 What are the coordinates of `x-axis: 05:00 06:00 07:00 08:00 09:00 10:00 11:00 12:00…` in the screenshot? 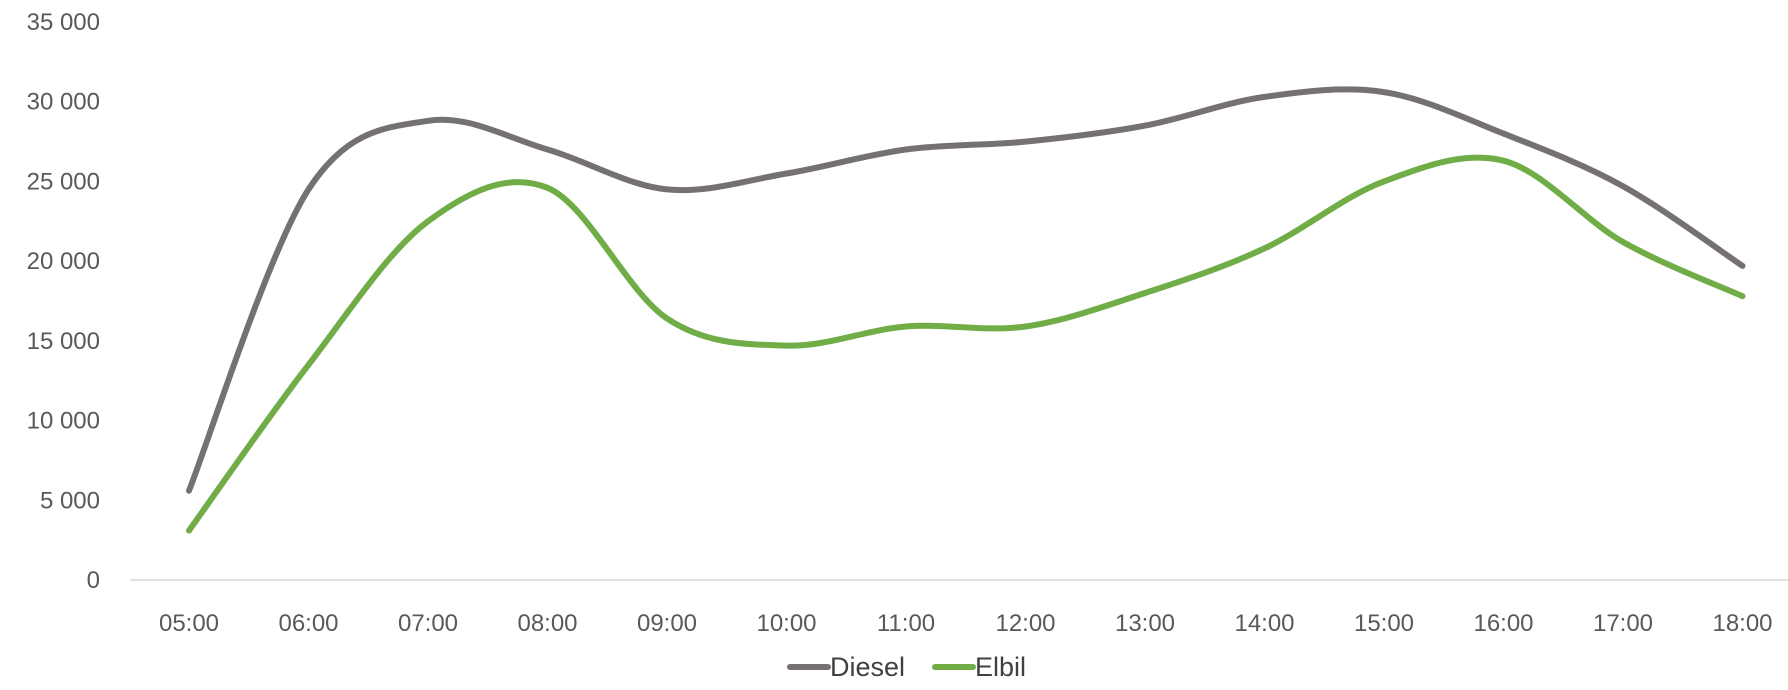 It's located at (966, 623).